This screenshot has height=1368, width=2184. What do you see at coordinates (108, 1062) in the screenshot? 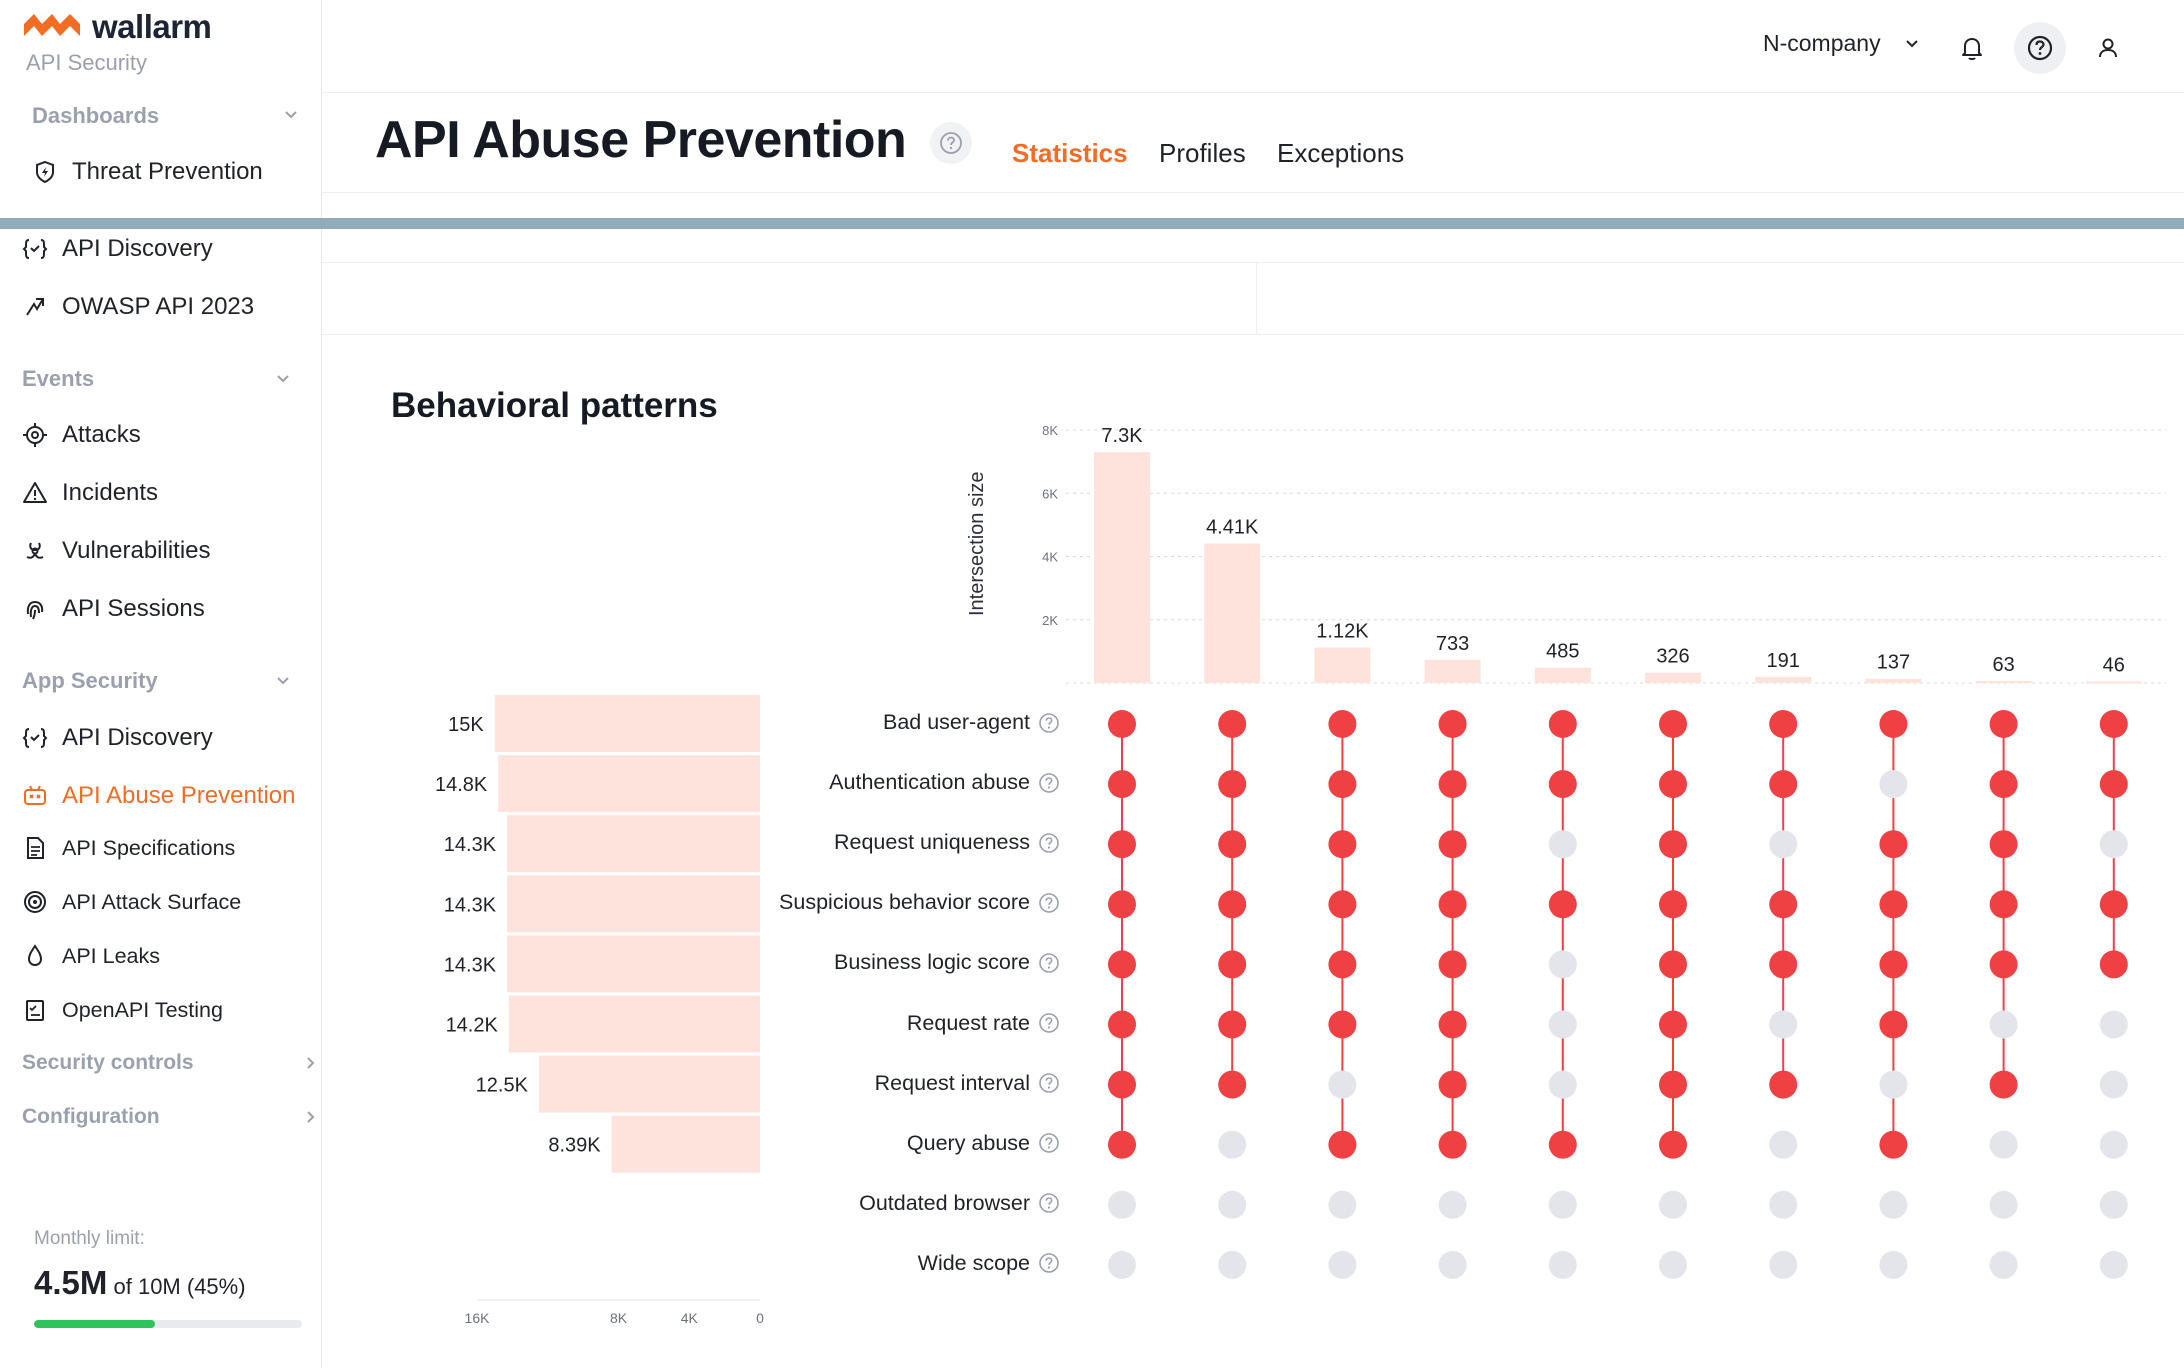
I see `section-security-controls: Security controls` at bounding box center [108, 1062].